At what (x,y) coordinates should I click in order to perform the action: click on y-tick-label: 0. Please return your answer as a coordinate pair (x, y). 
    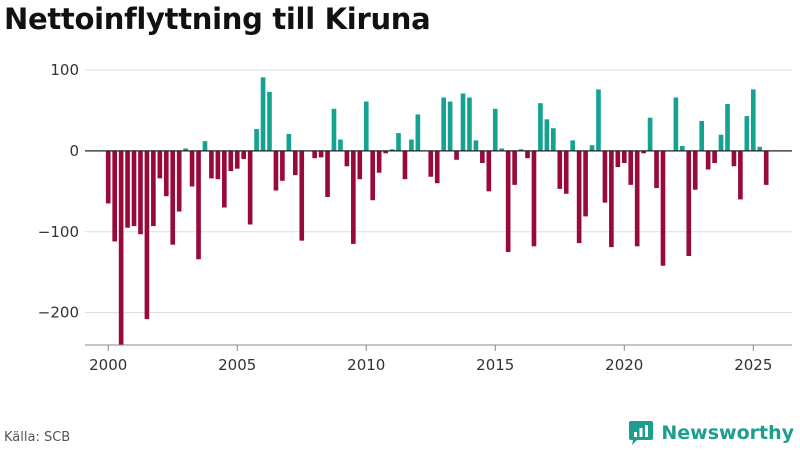
    Looking at the image, I should click on (74, 151).